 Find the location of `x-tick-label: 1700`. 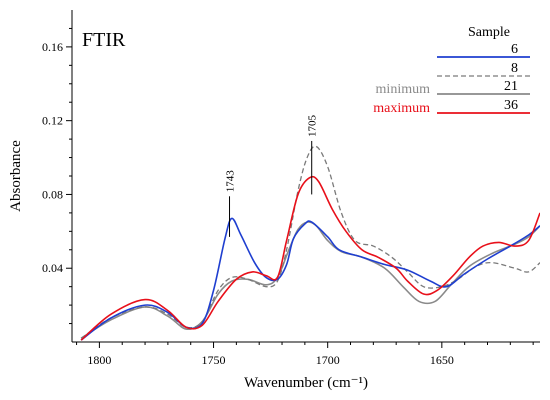

x-tick-label: 1700 is located at coordinates (328, 360).